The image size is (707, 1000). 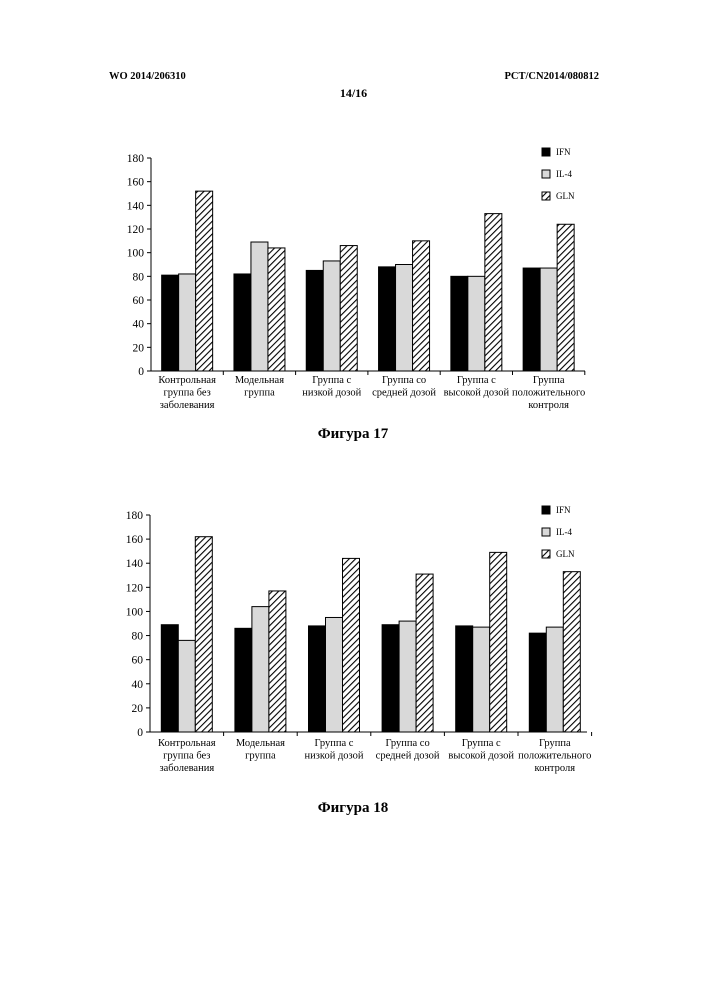 I want to click on category-label: Контрольная группа без заболевания, so click(x=187, y=393).